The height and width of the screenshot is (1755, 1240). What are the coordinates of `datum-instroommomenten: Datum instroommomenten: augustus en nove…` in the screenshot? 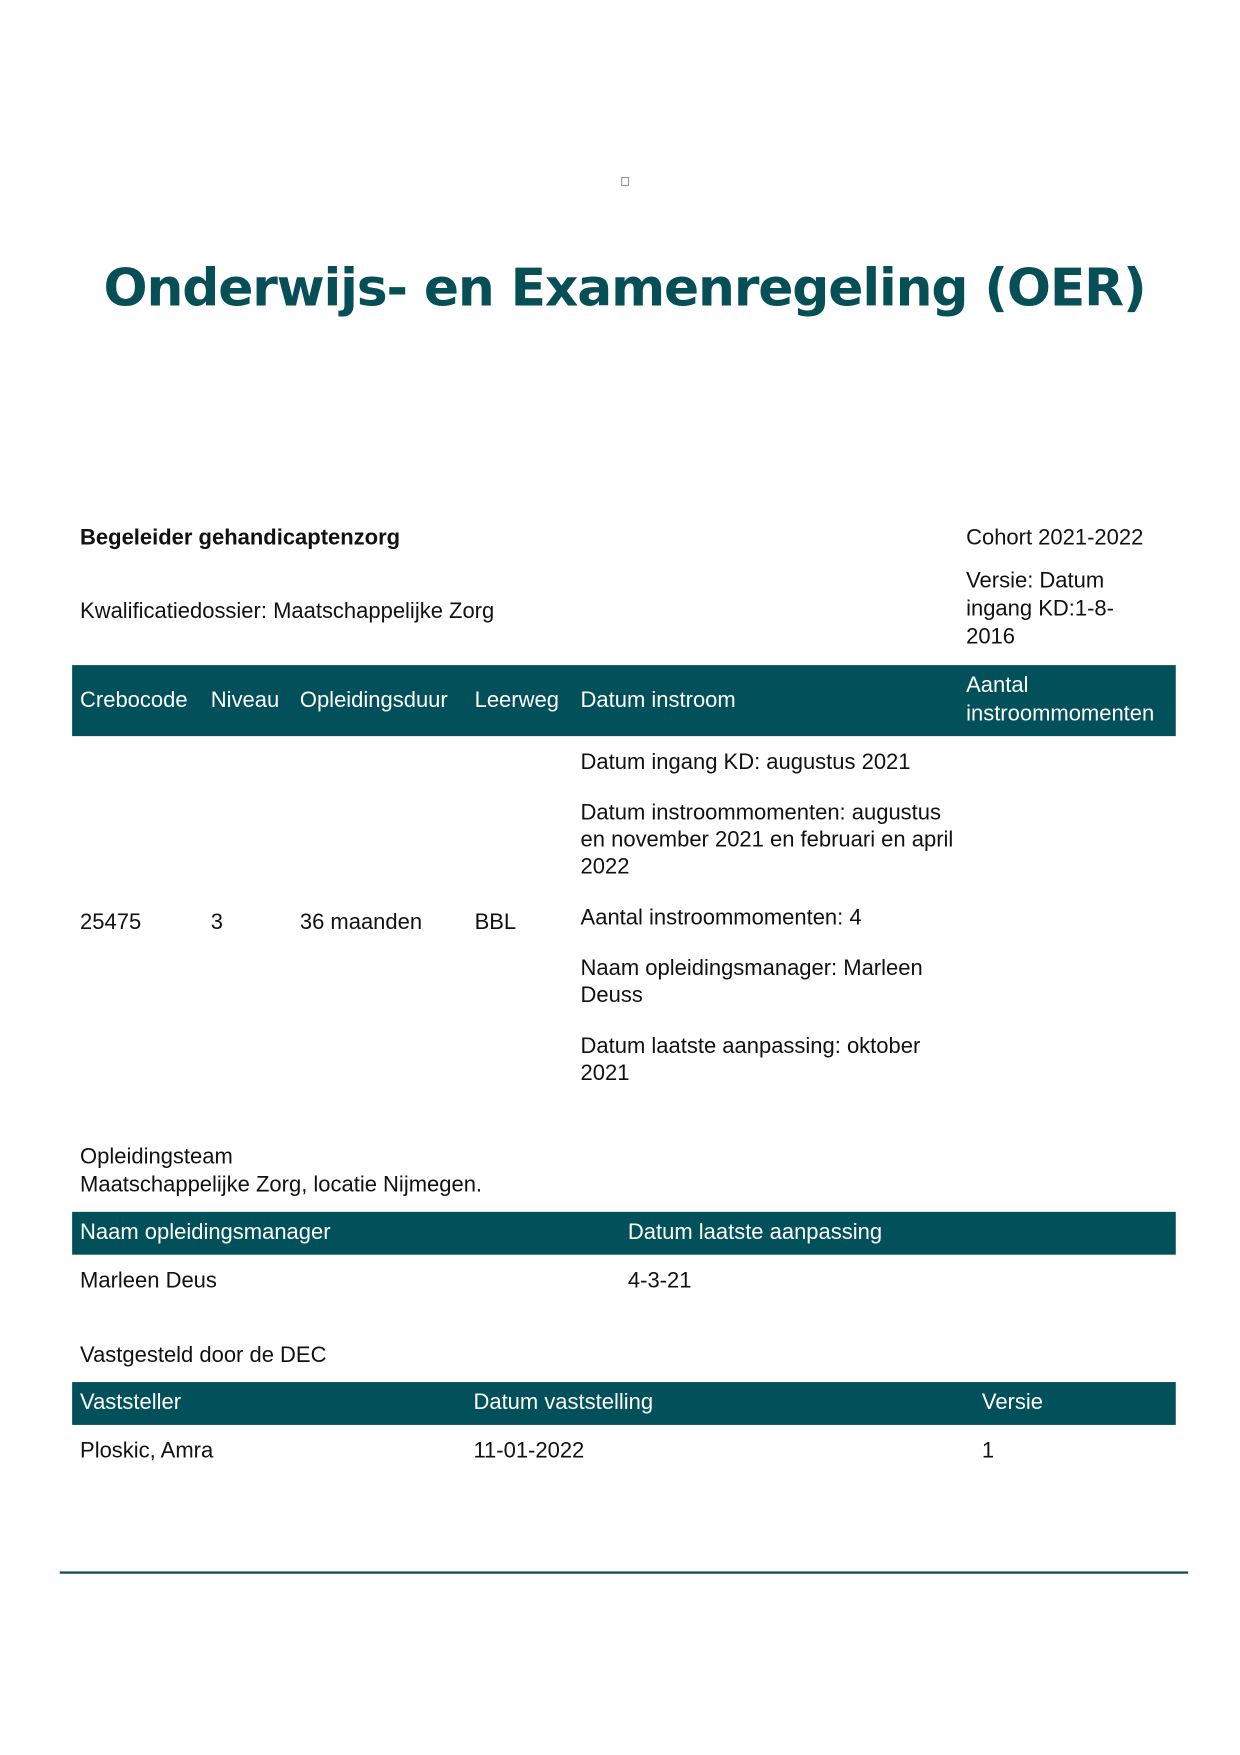 It's located at (767, 840).